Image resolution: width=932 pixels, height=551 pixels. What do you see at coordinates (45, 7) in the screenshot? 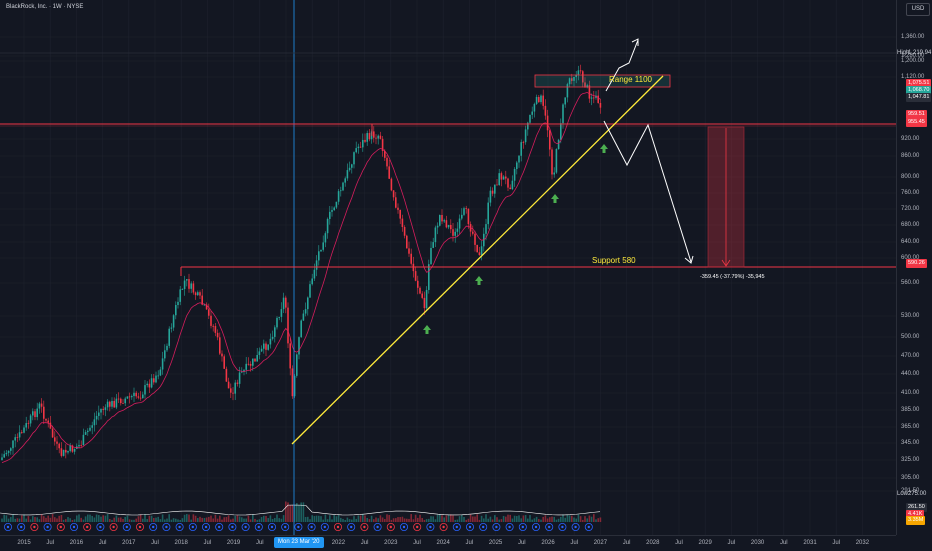
I see `symbol-title: BlackRock, Inc. · 1W · NYSE` at bounding box center [45, 7].